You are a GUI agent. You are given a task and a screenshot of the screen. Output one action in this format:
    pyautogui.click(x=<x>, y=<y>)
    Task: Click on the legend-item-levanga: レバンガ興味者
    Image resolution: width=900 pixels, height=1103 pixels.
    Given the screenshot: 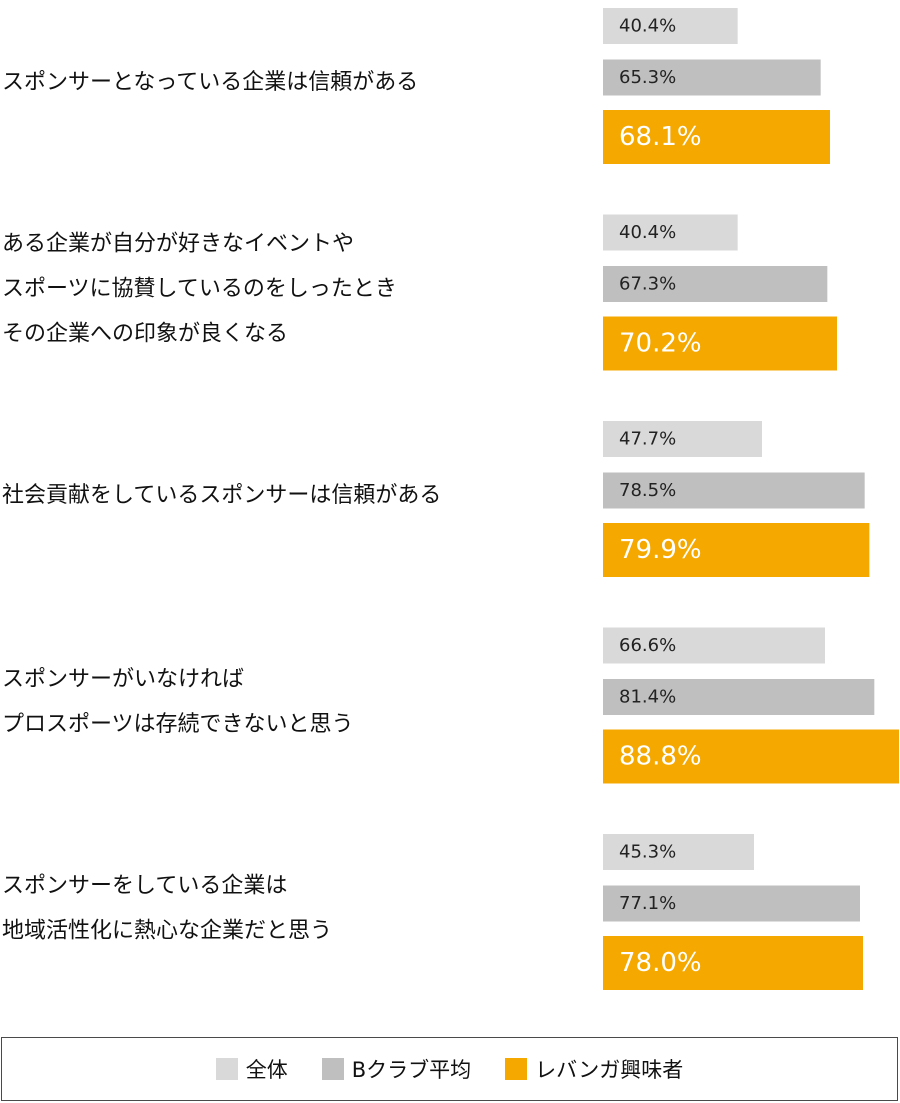 What is the action you would take?
    pyautogui.click(x=594, y=1069)
    